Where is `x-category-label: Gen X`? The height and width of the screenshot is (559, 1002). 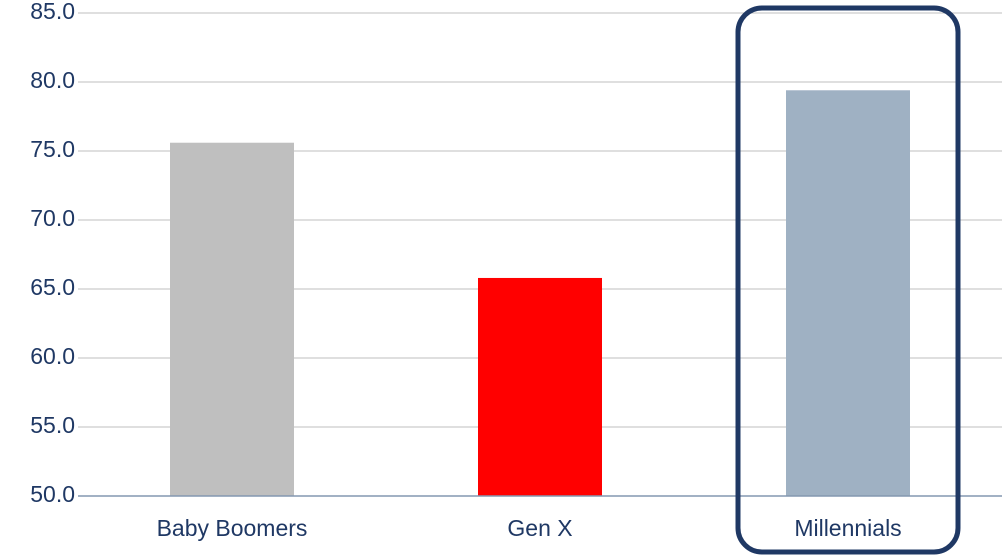 x-category-label: Gen X is located at coordinates (539, 528).